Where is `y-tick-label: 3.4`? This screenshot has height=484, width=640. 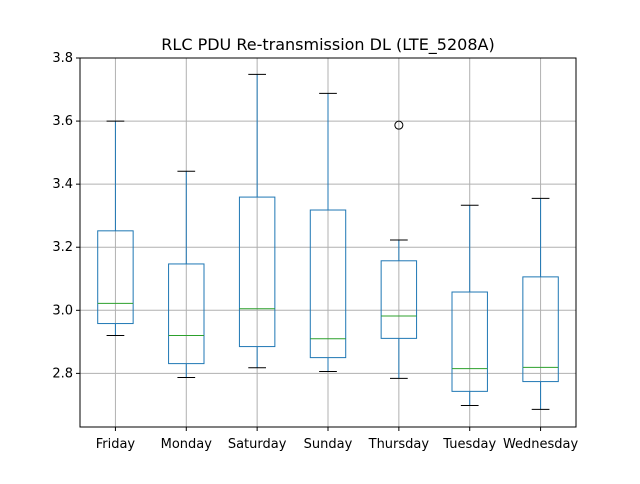 y-tick-label: 3.4 is located at coordinates (62, 184).